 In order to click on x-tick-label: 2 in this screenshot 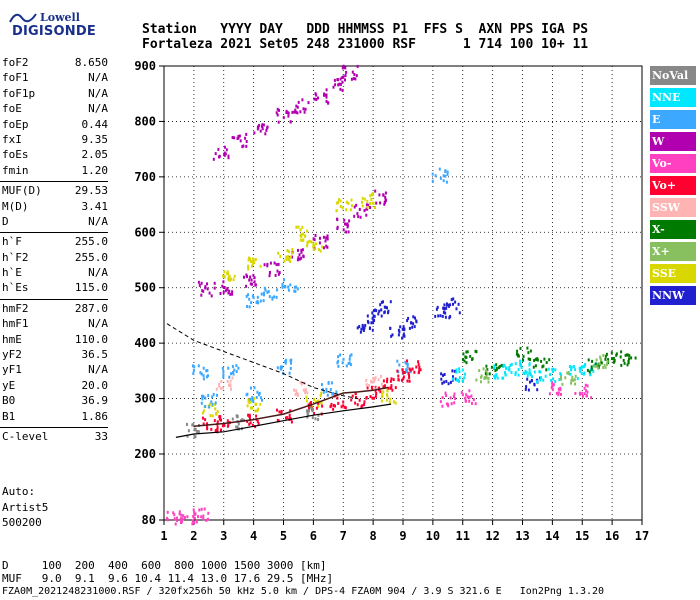, I will do `click(193, 536)`.